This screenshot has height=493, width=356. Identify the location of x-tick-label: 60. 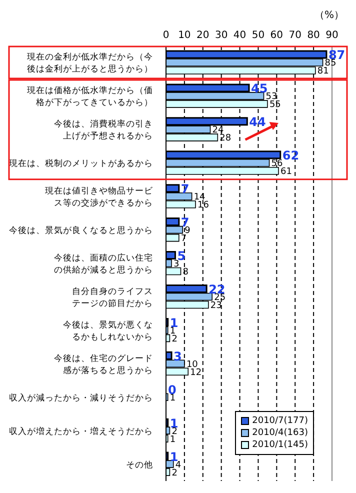
(277, 35).